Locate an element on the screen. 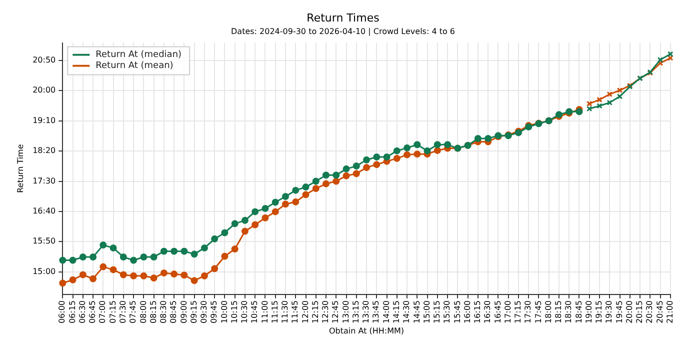 The height and width of the screenshot is (345, 690). x-tick-label: 17:45 is located at coordinates (538, 312).